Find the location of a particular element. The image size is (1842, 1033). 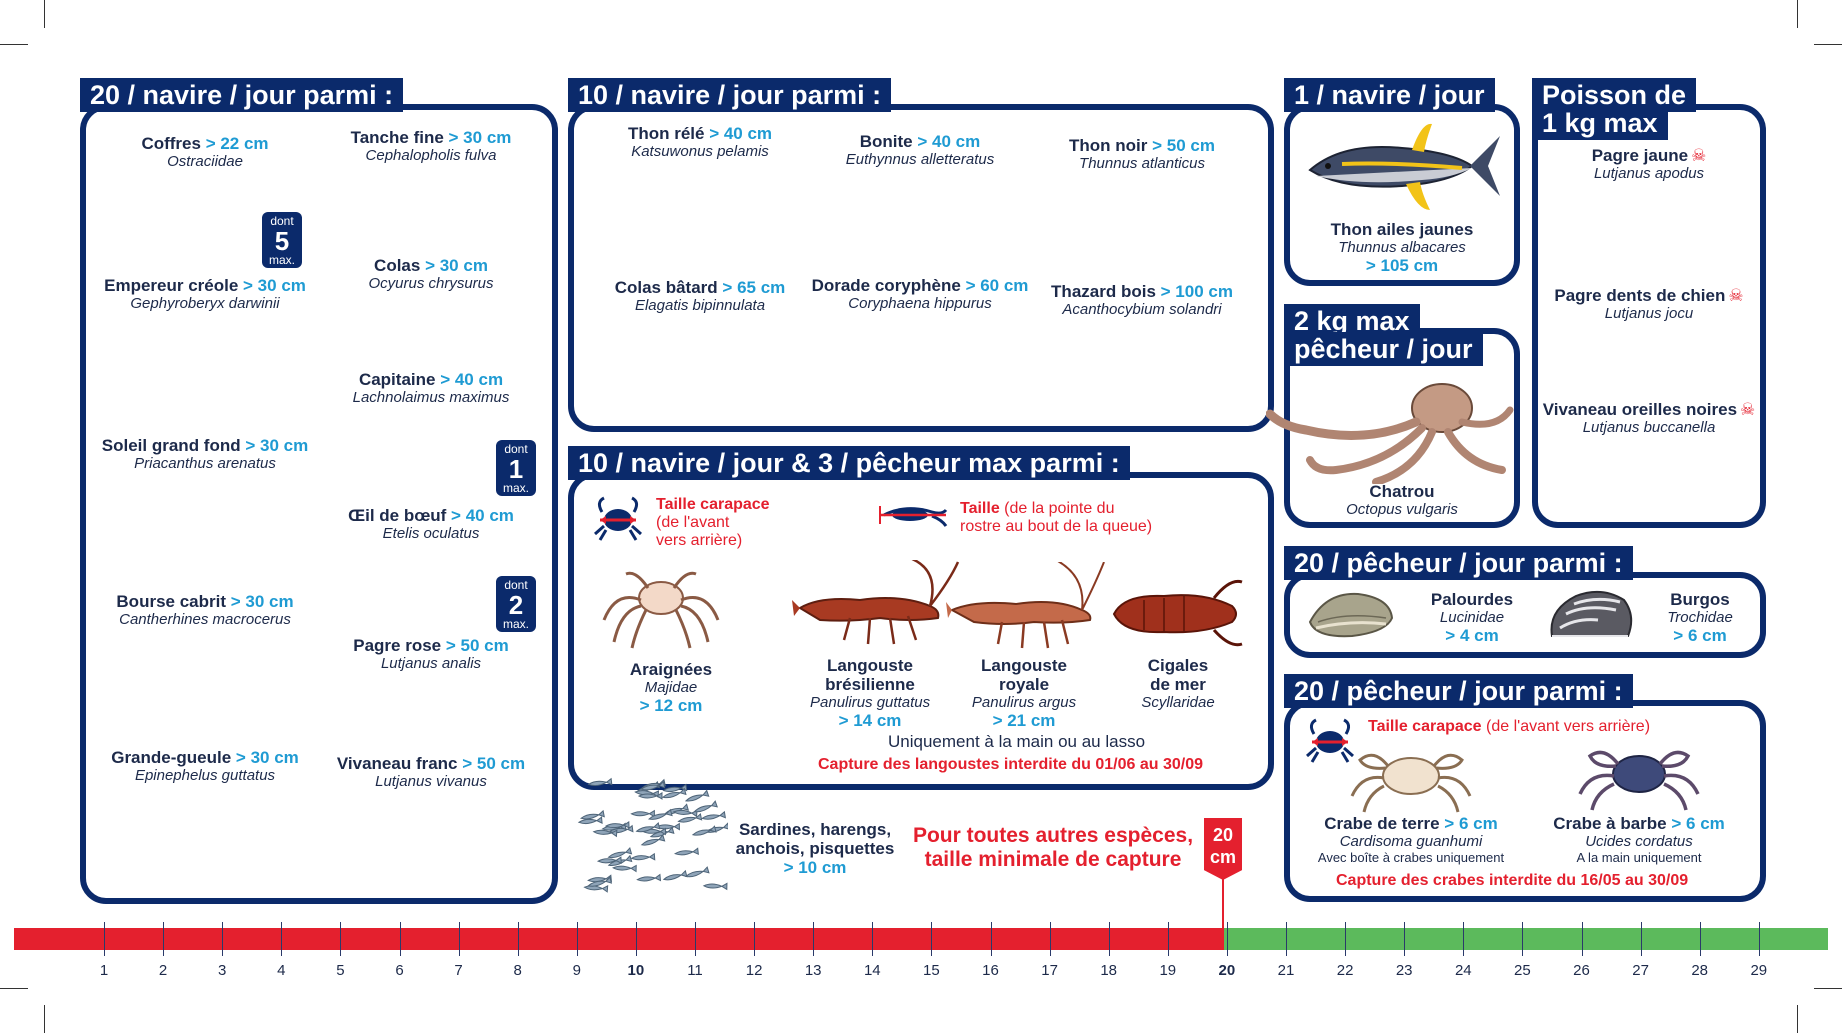

fish-name: Soleil grand fond > 30 cm is located at coordinates (205, 445).